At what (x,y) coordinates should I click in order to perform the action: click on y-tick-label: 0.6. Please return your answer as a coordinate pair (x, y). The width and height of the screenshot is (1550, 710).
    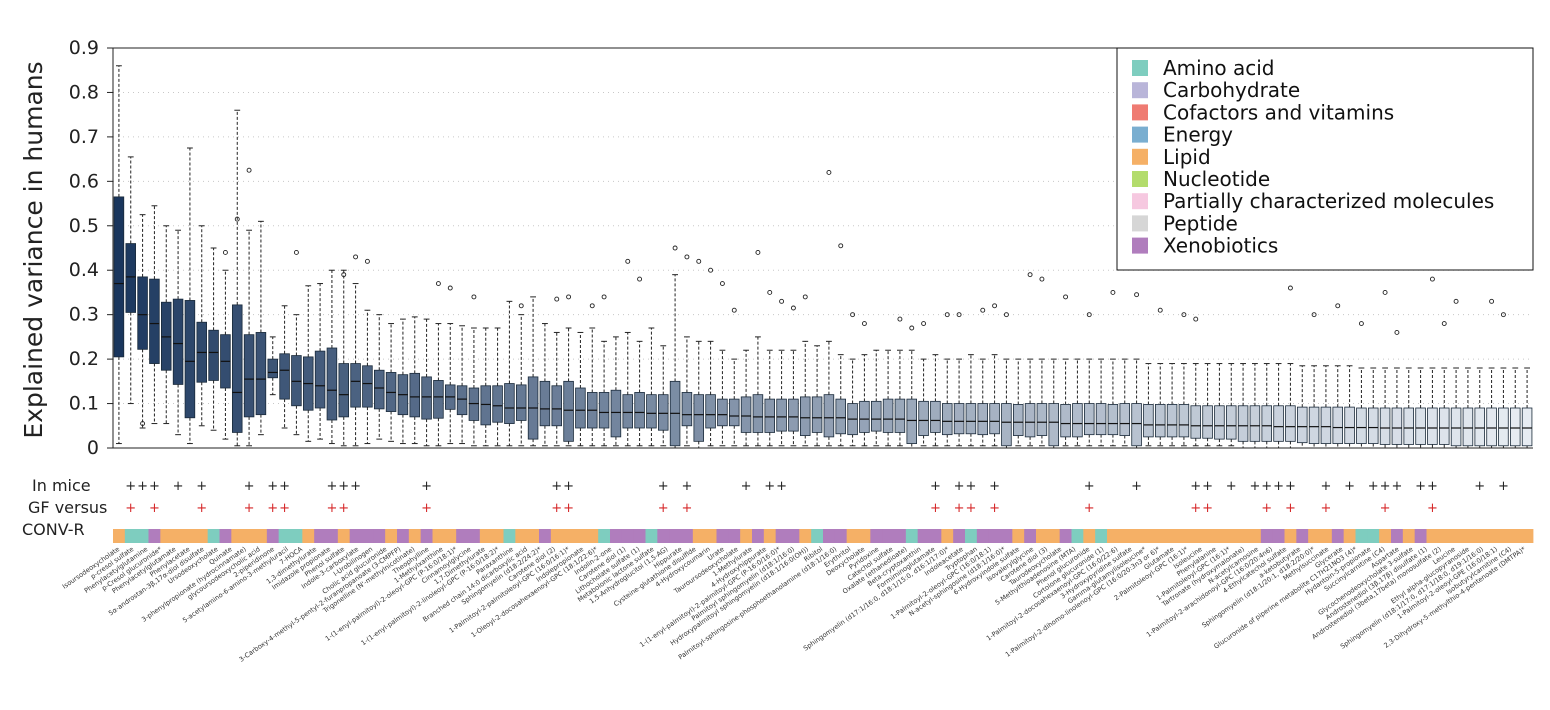
    Looking at the image, I should click on (84, 181).